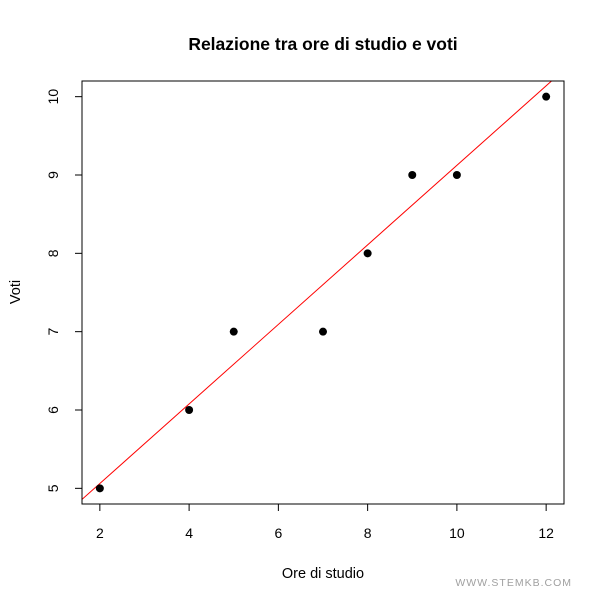  I want to click on y-tick-label: 9, so click(53, 175).